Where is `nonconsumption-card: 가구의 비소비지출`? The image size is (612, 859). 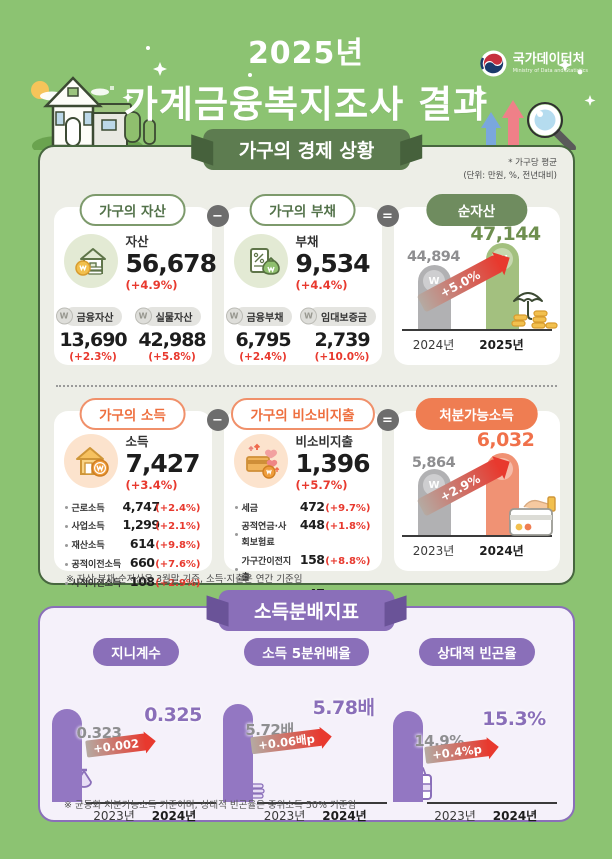 nonconsumption-card: 가구의 비소비지출 is located at coordinates (302, 517).